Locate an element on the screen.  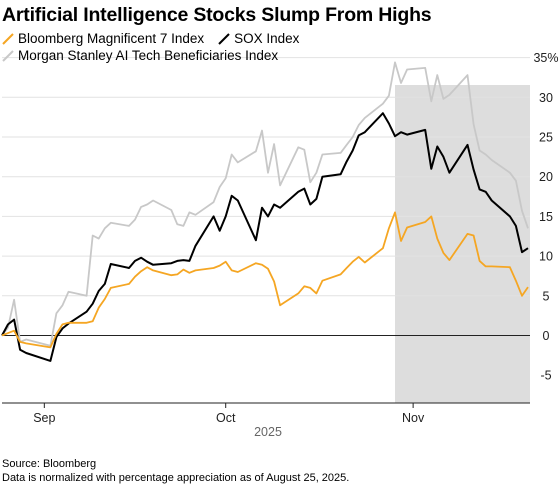
x-axis-label: 2025 is located at coordinates (268, 432).